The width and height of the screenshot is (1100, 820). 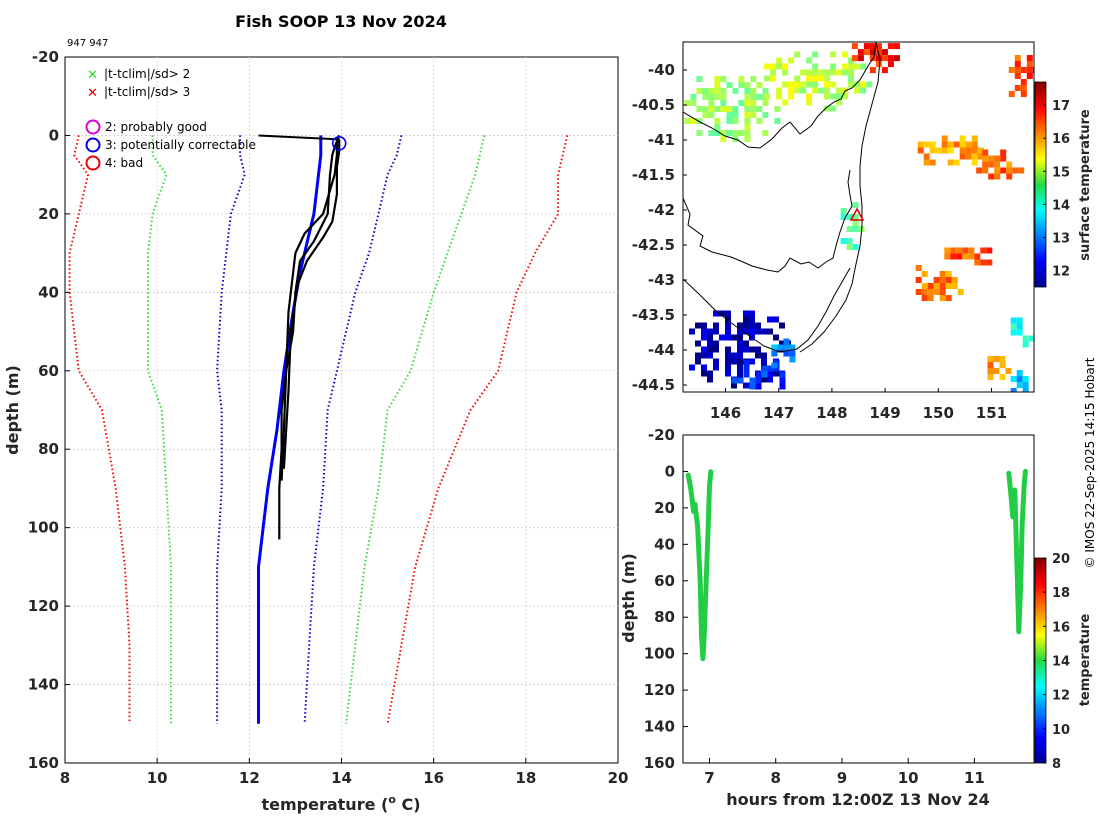 What do you see at coordinates (628, 598) in the screenshot?
I see `time-y-label: depth (m)` at bounding box center [628, 598].